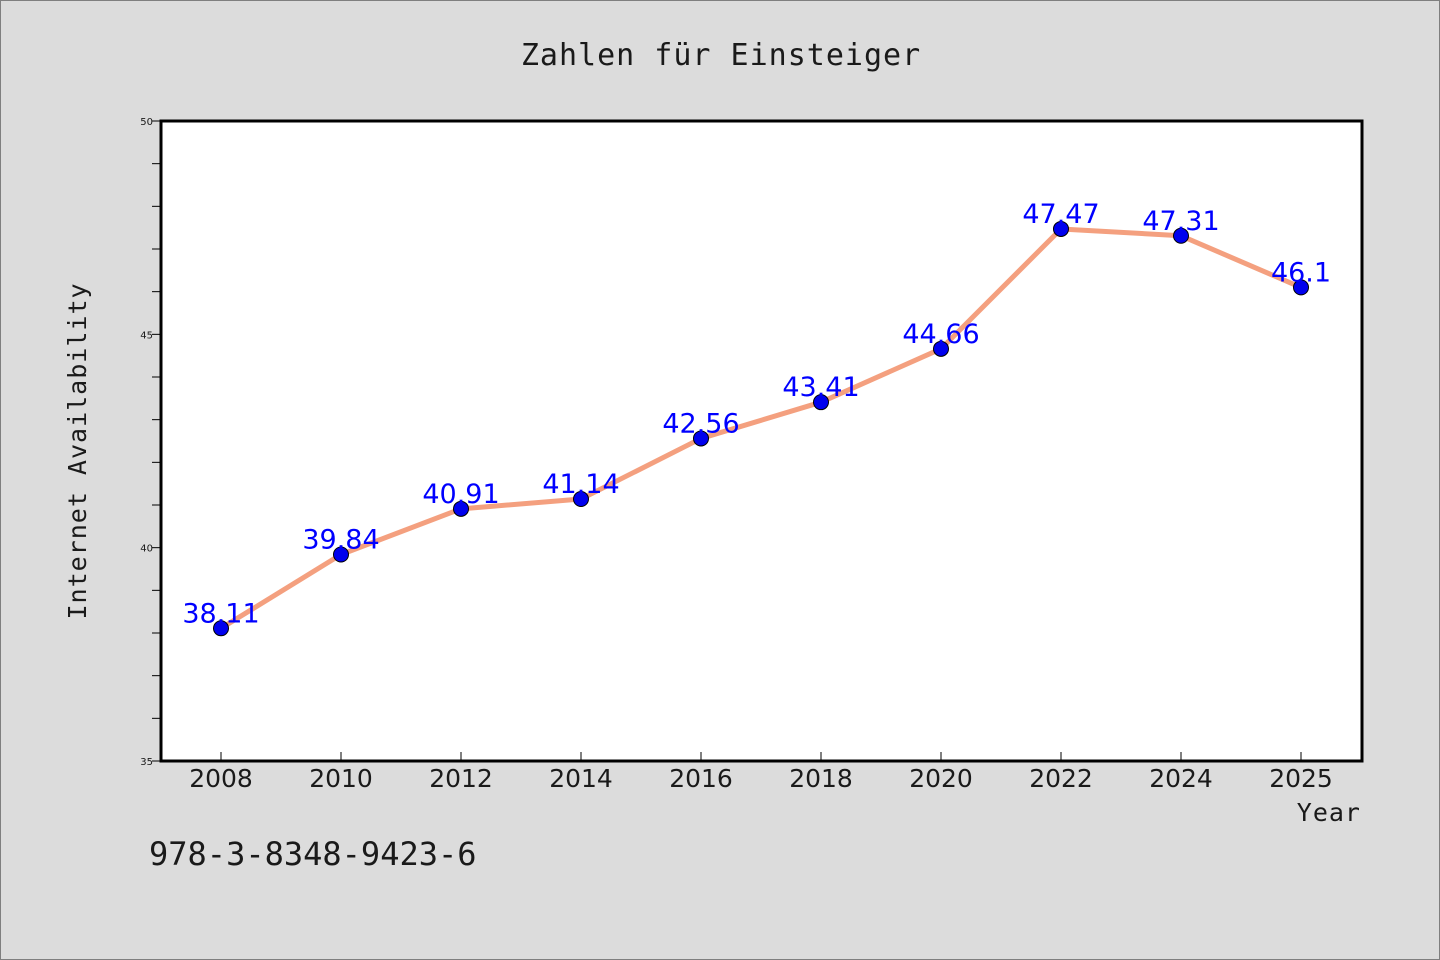 The width and height of the screenshot is (1440, 960). What do you see at coordinates (460, 494) in the screenshot?
I see `data-label: 40.91` at bounding box center [460, 494].